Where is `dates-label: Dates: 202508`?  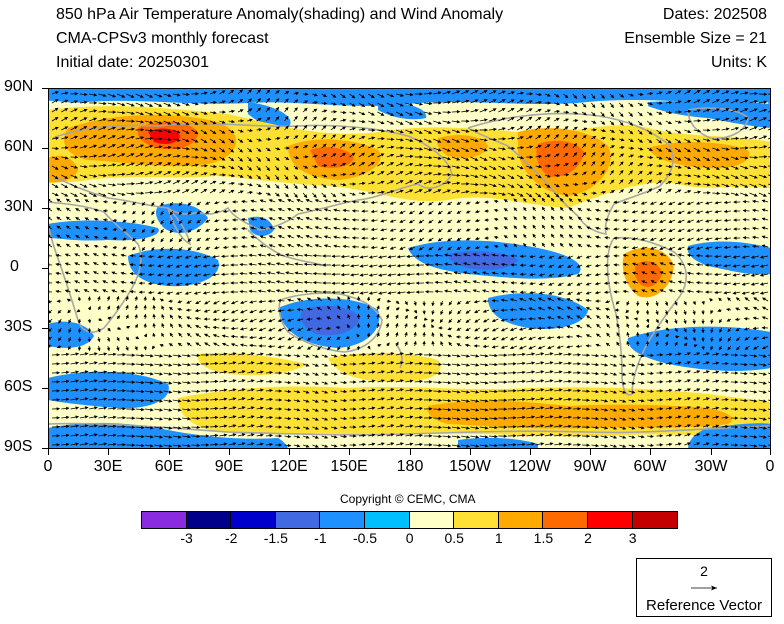 dates-label: Dates: 202508 is located at coordinates (714, 14).